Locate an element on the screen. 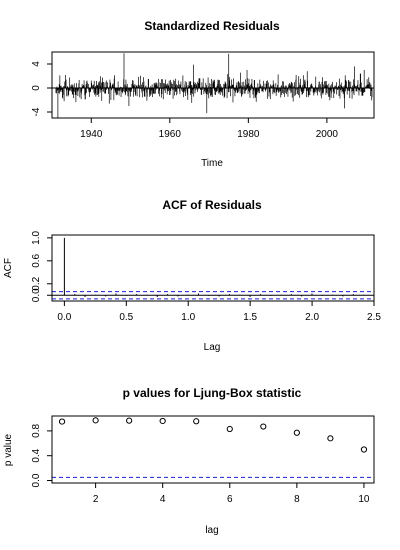 The height and width of the screenshot is (550, 400). acf-y-tick-label: 1.0 is located at coordinates (36, 237).